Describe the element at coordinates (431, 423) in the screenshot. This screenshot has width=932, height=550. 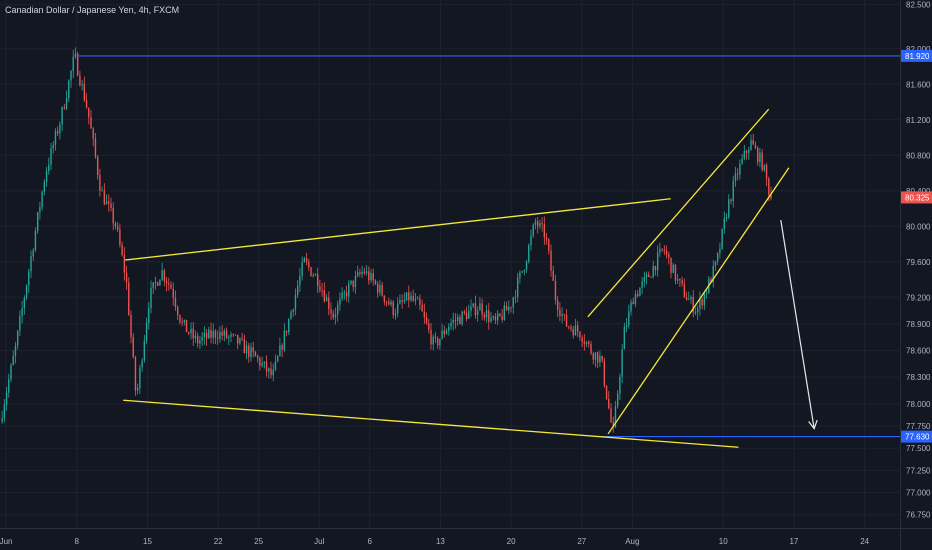
I see `lower-channel-line` at that location.